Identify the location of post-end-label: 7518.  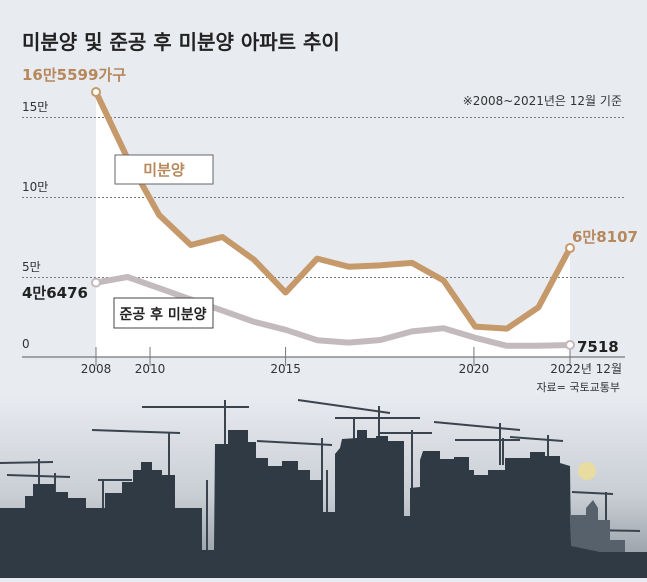
(598, 347).